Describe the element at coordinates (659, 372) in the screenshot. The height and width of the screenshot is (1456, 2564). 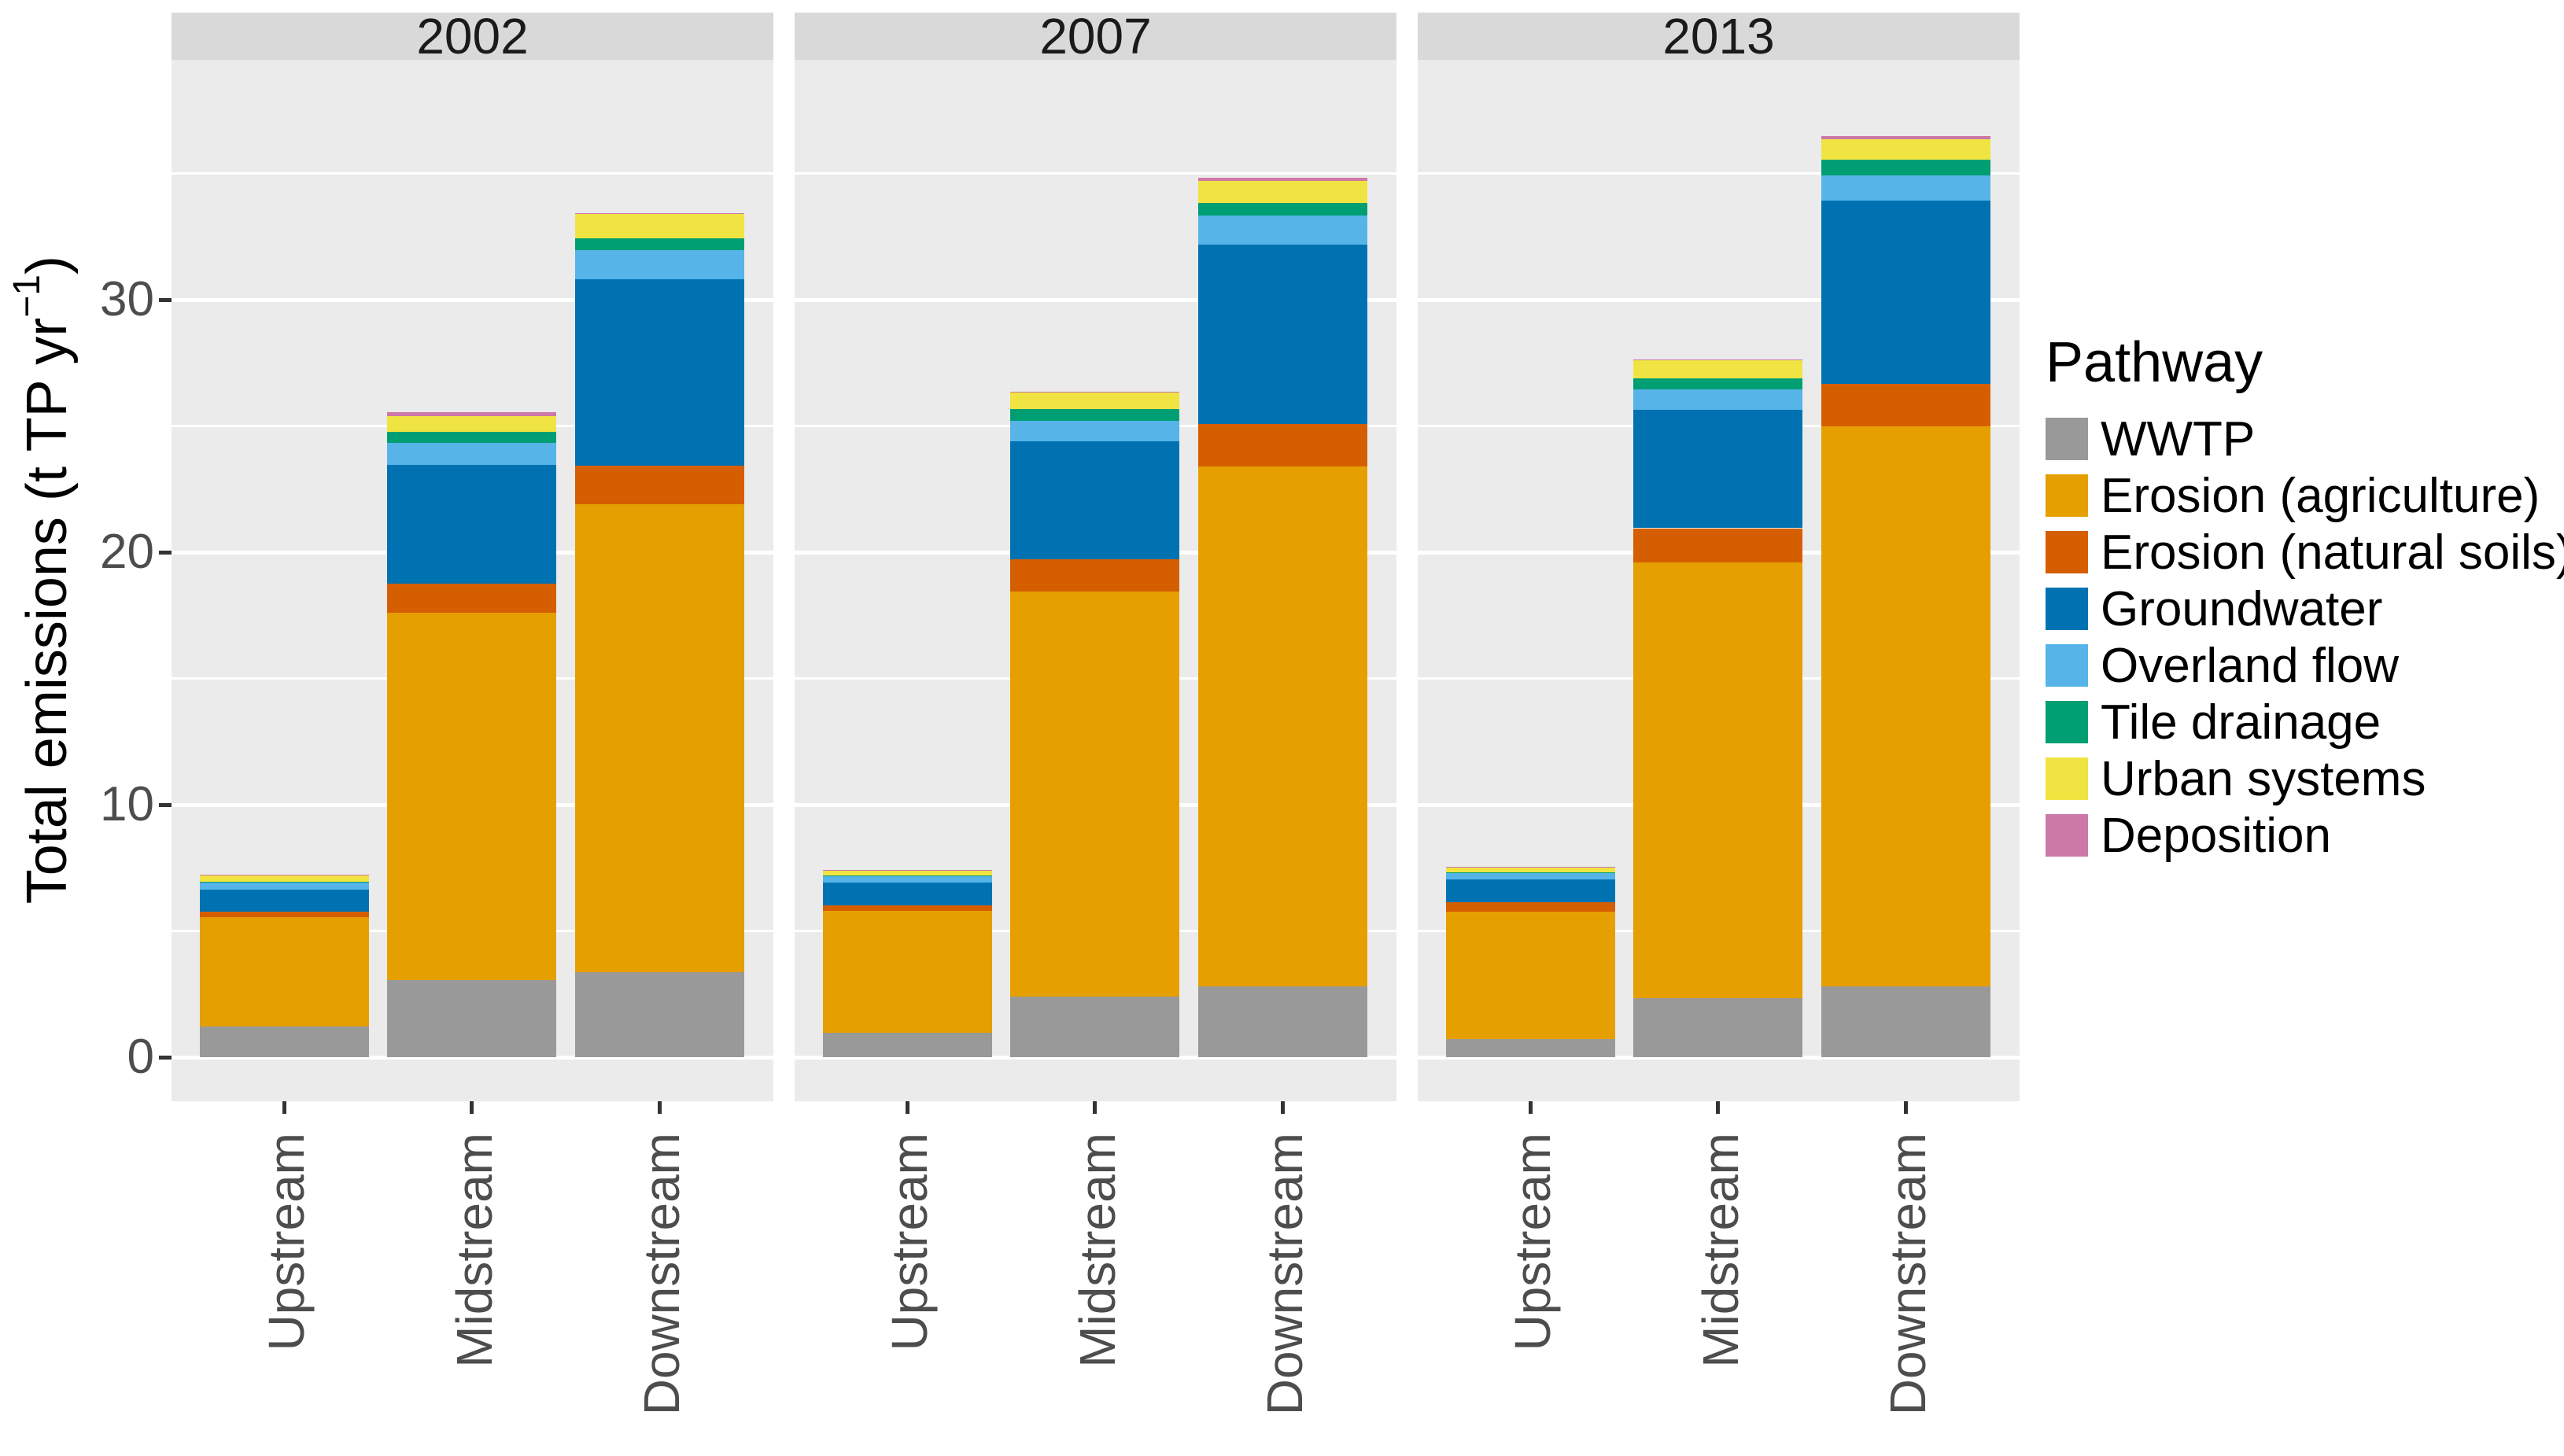
I see `bar-segment-2002-downstream-groundwater` at that location.